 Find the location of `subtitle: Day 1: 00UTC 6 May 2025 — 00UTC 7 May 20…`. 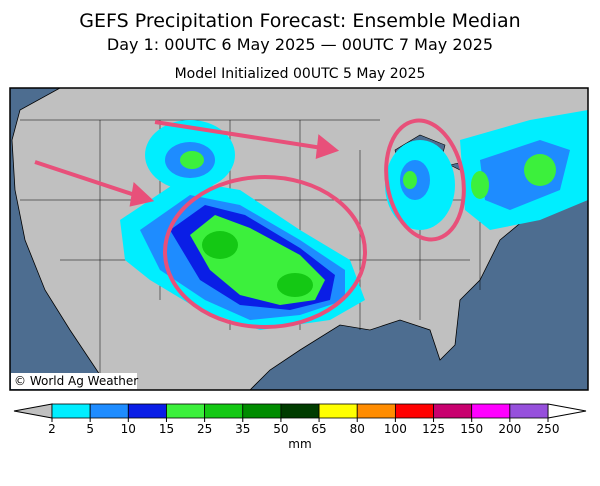

subtitle: Day 1: 00UTC 6 May 2025 — 00UTC 7 May 20… is located at coordinates (300, 44).